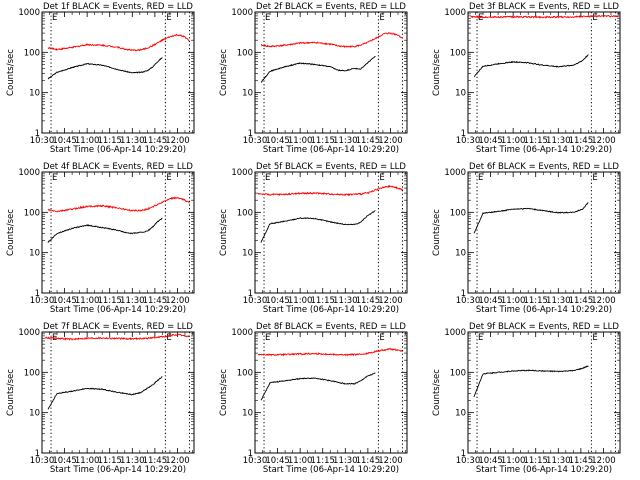  I want to click on panel-title: Det 7f BLACK = Events, RED = LLD, so click(118, 327).